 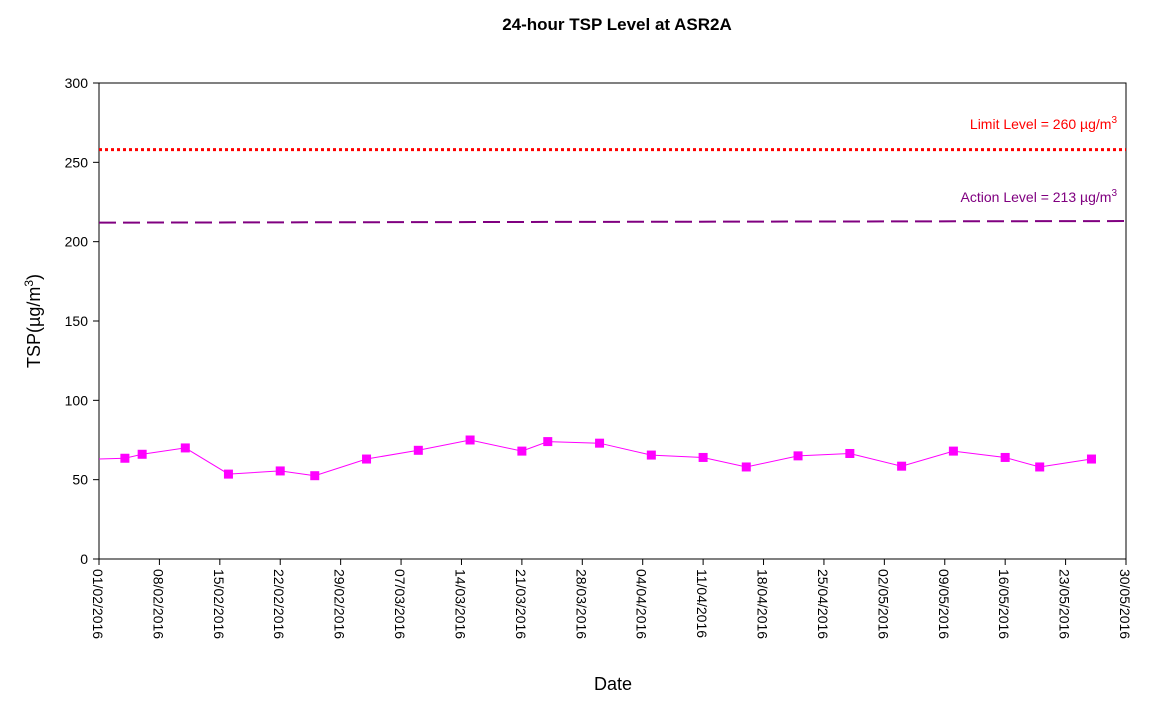 I want to click on y-tick-label: 50, so click(x=80, y=480).